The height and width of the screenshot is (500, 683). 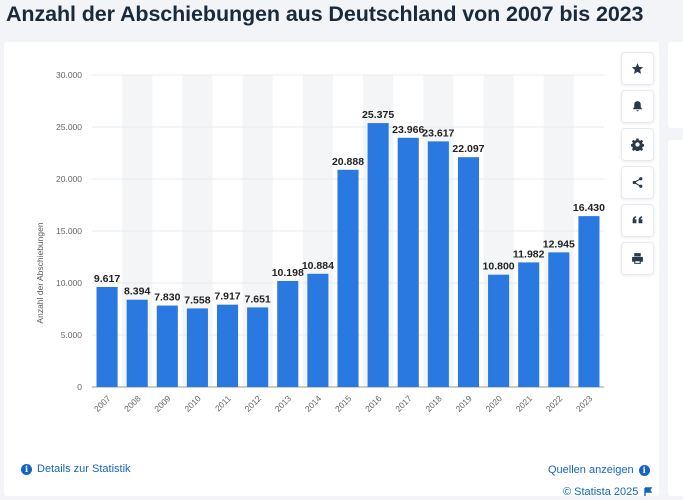 I want to click on quote-icon, so click(x=637, y=220).